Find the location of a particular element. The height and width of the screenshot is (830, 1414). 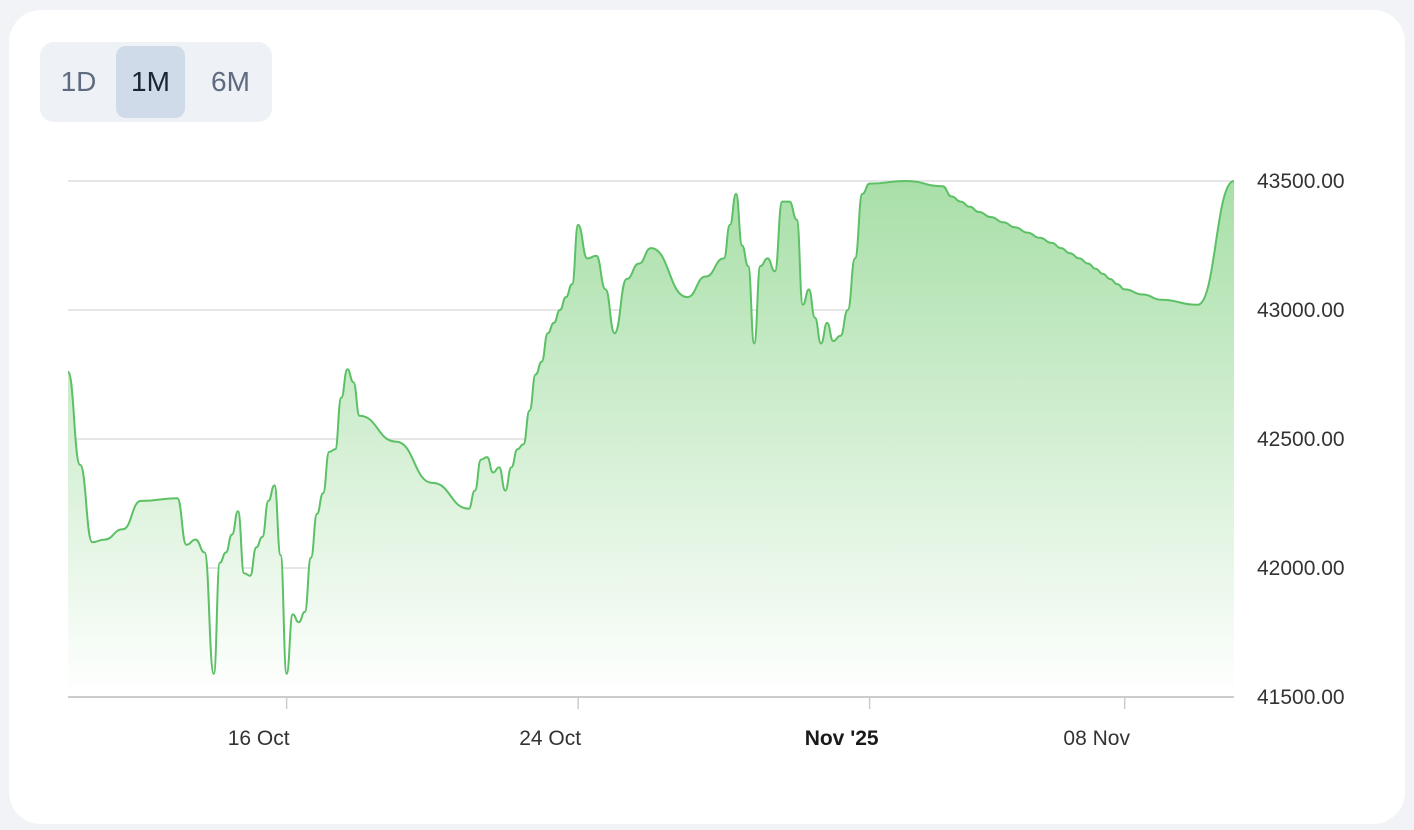

x-tick-label: 08 Nov is located at coordinates (1096, 738).